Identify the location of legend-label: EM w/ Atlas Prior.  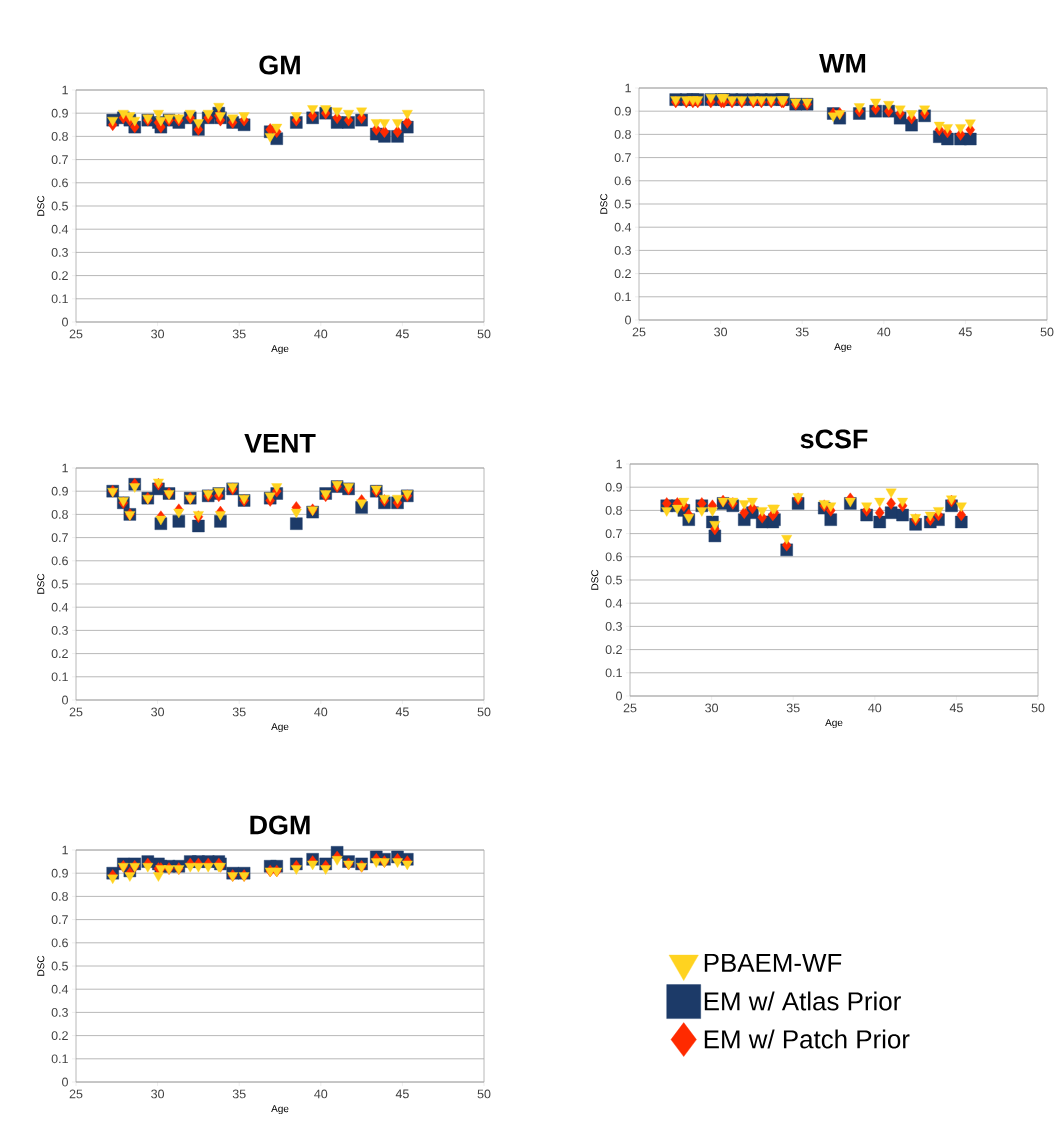
(802, 1001).